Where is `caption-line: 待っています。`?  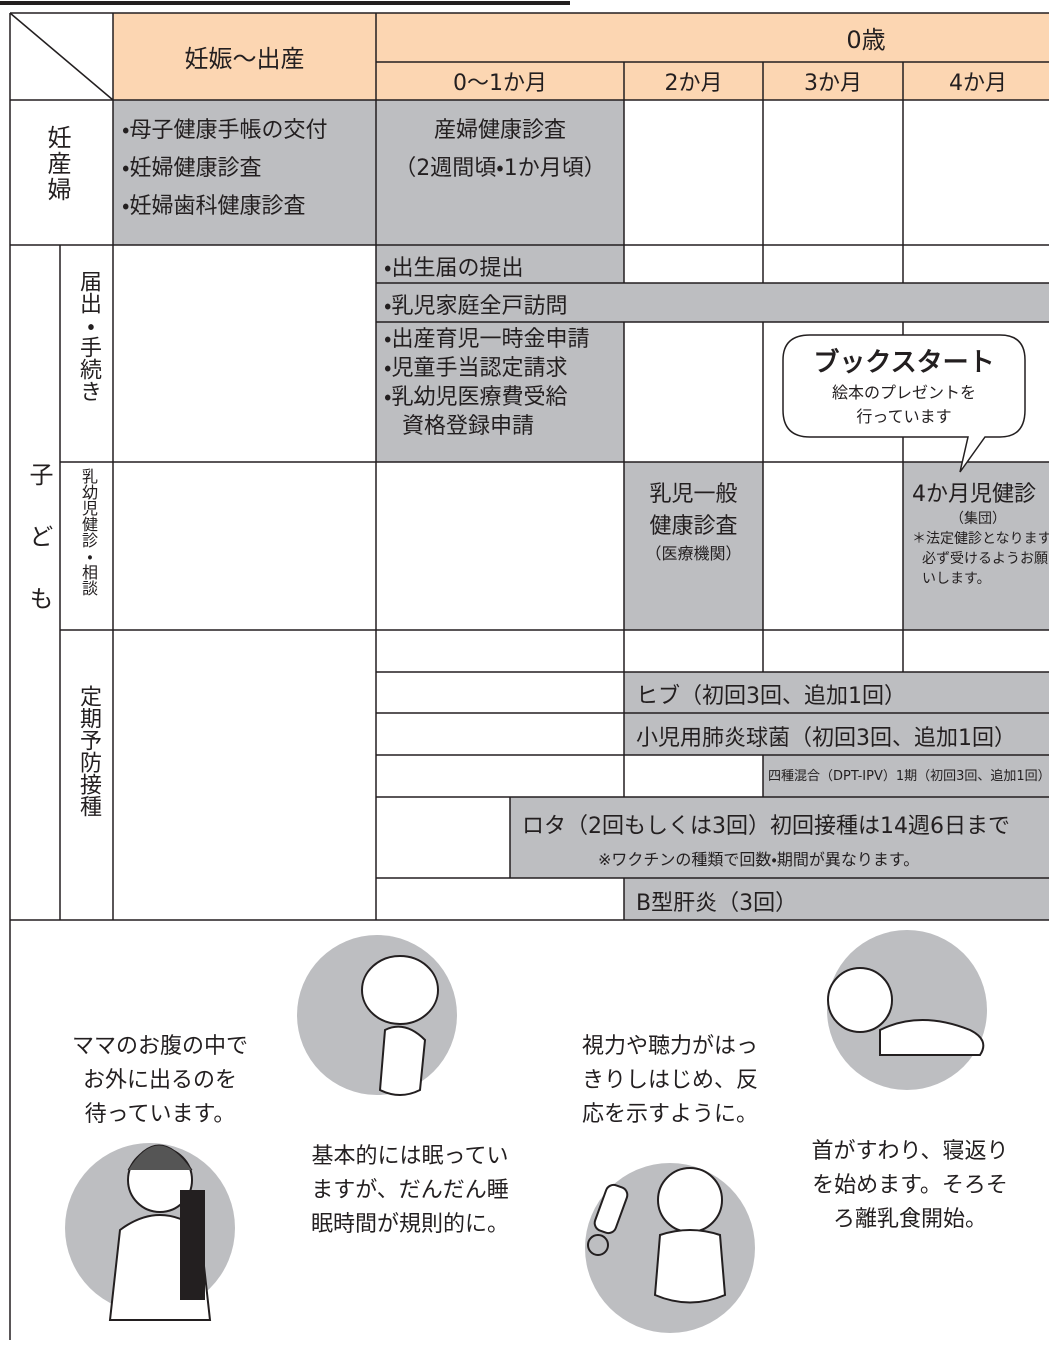 caption-line: 待っています。 is located at coordinates (160, 1114).